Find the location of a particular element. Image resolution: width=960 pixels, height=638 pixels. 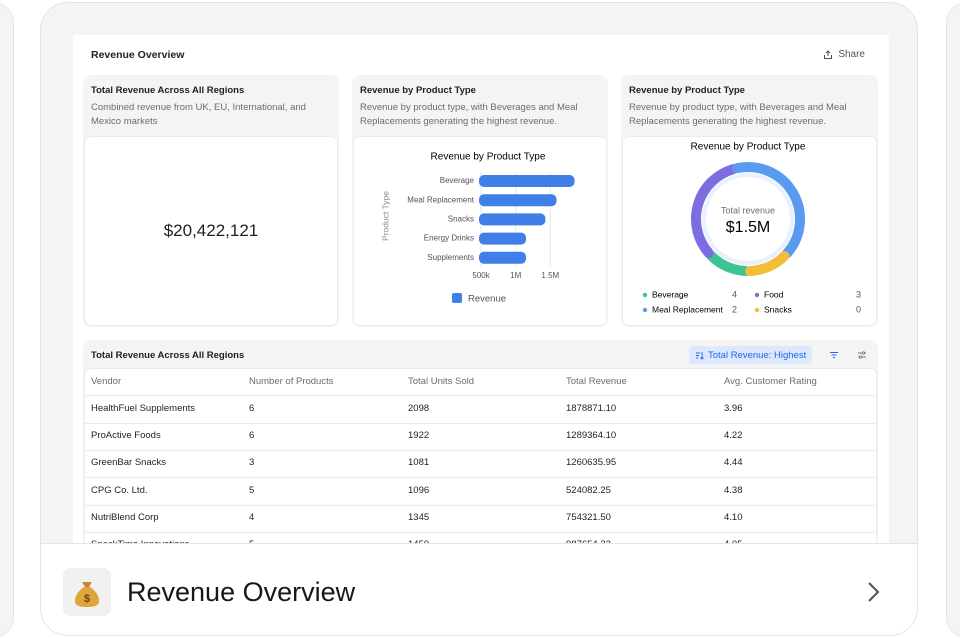

footer: $ Revenue Overview is located at coordinates (479, 589).